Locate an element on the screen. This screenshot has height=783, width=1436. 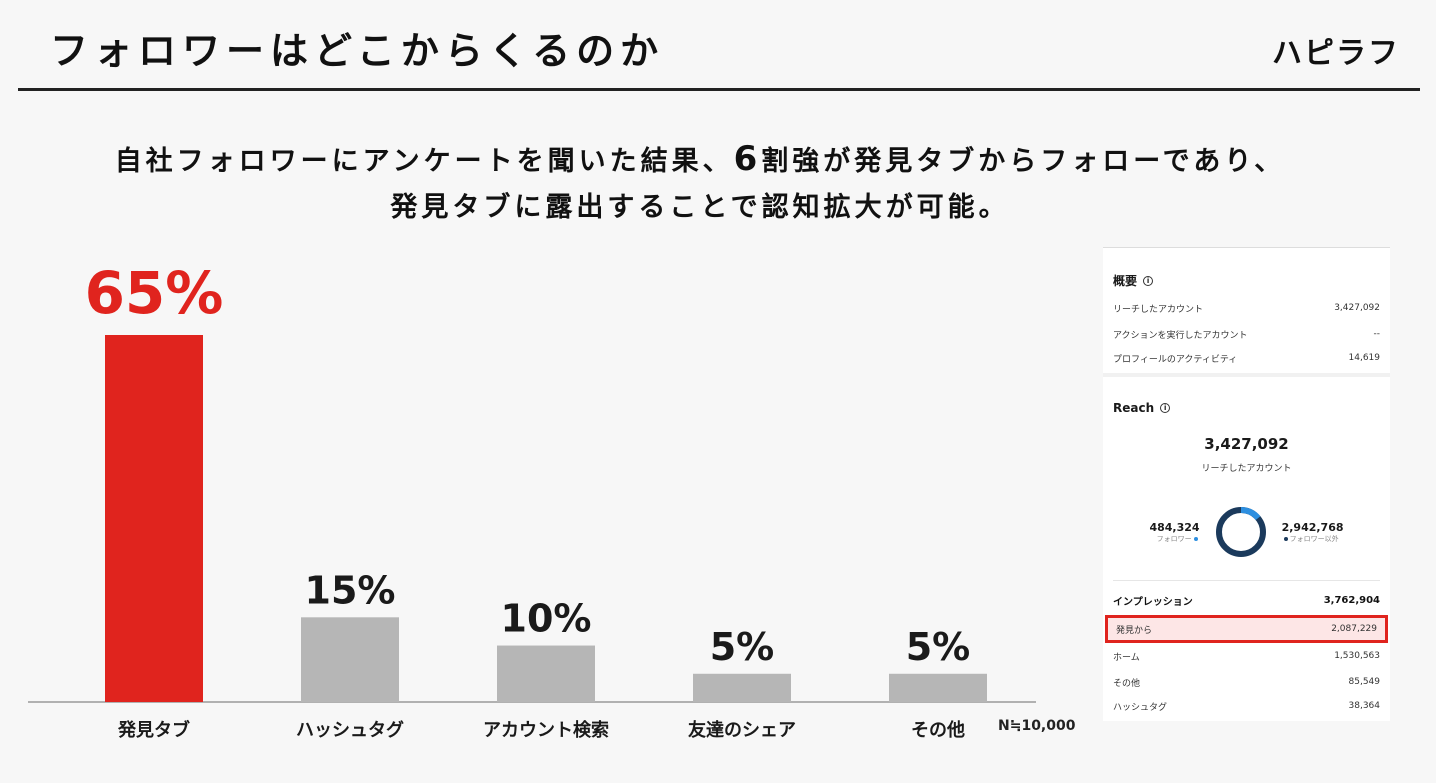
data-label-1: 65% is located at coordinates (154, 293).